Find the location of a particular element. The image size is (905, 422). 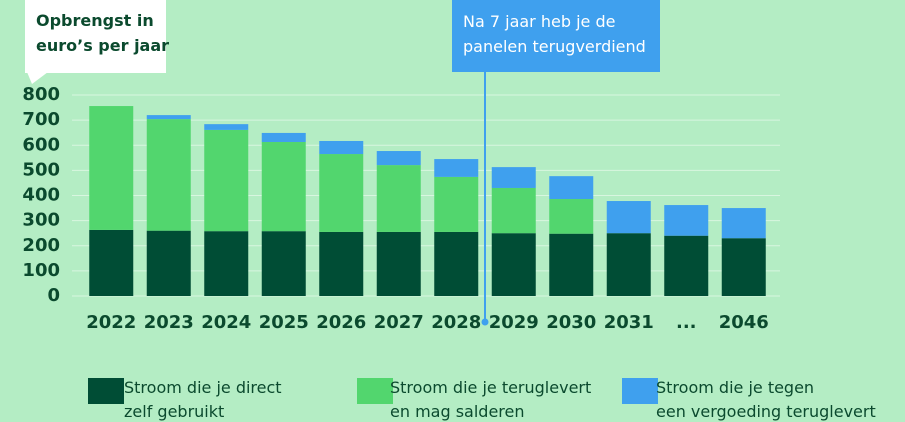

x-tick-label: 2024 is located at coordinates (226, 322).